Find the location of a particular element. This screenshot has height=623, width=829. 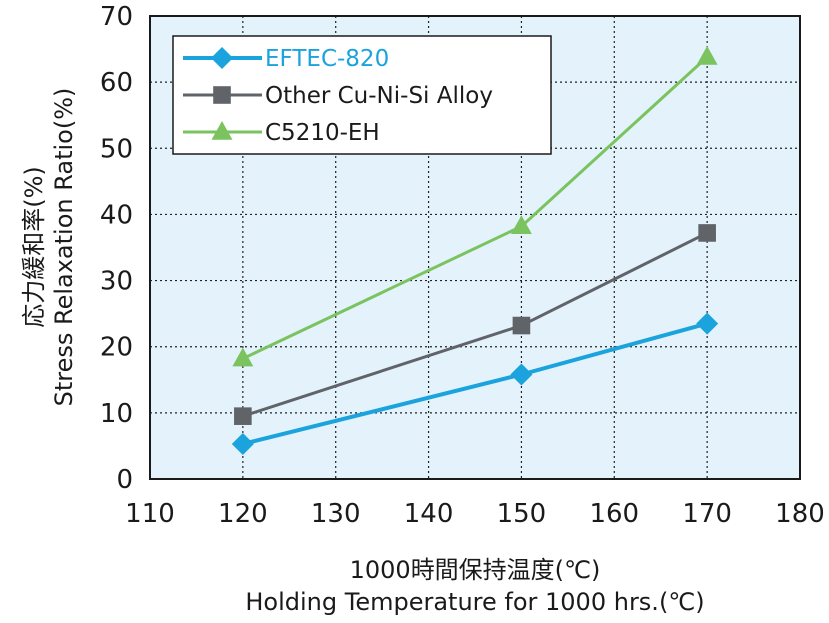

x-tick-label: 160 is located at coordinates (614, 514).